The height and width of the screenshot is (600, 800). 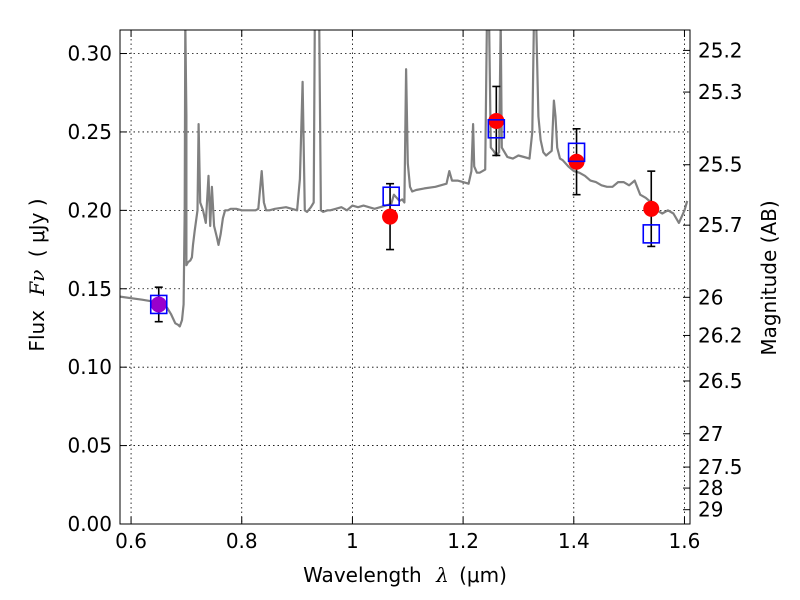 What do you see at coordinates (352, 541) in the screenshot?
I see `x-tick-label: 1` at bounding box center [352, 541].